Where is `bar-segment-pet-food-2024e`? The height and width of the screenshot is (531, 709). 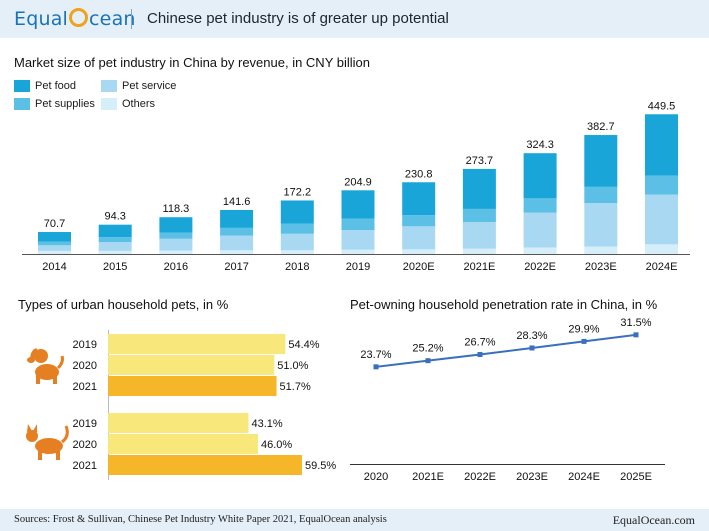
bar-segment-pet-food-2024e is located at coordinates (661, 145).